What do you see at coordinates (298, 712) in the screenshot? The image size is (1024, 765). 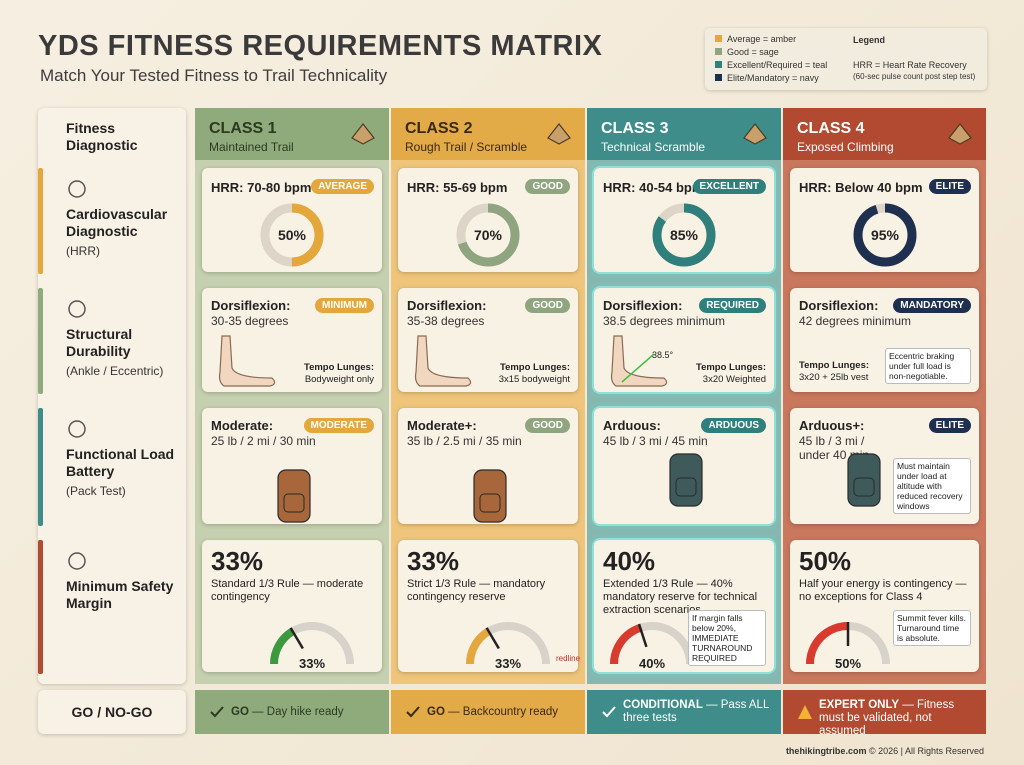 I see `go-description: — Day hike ready` at bounding box center [298, 712].